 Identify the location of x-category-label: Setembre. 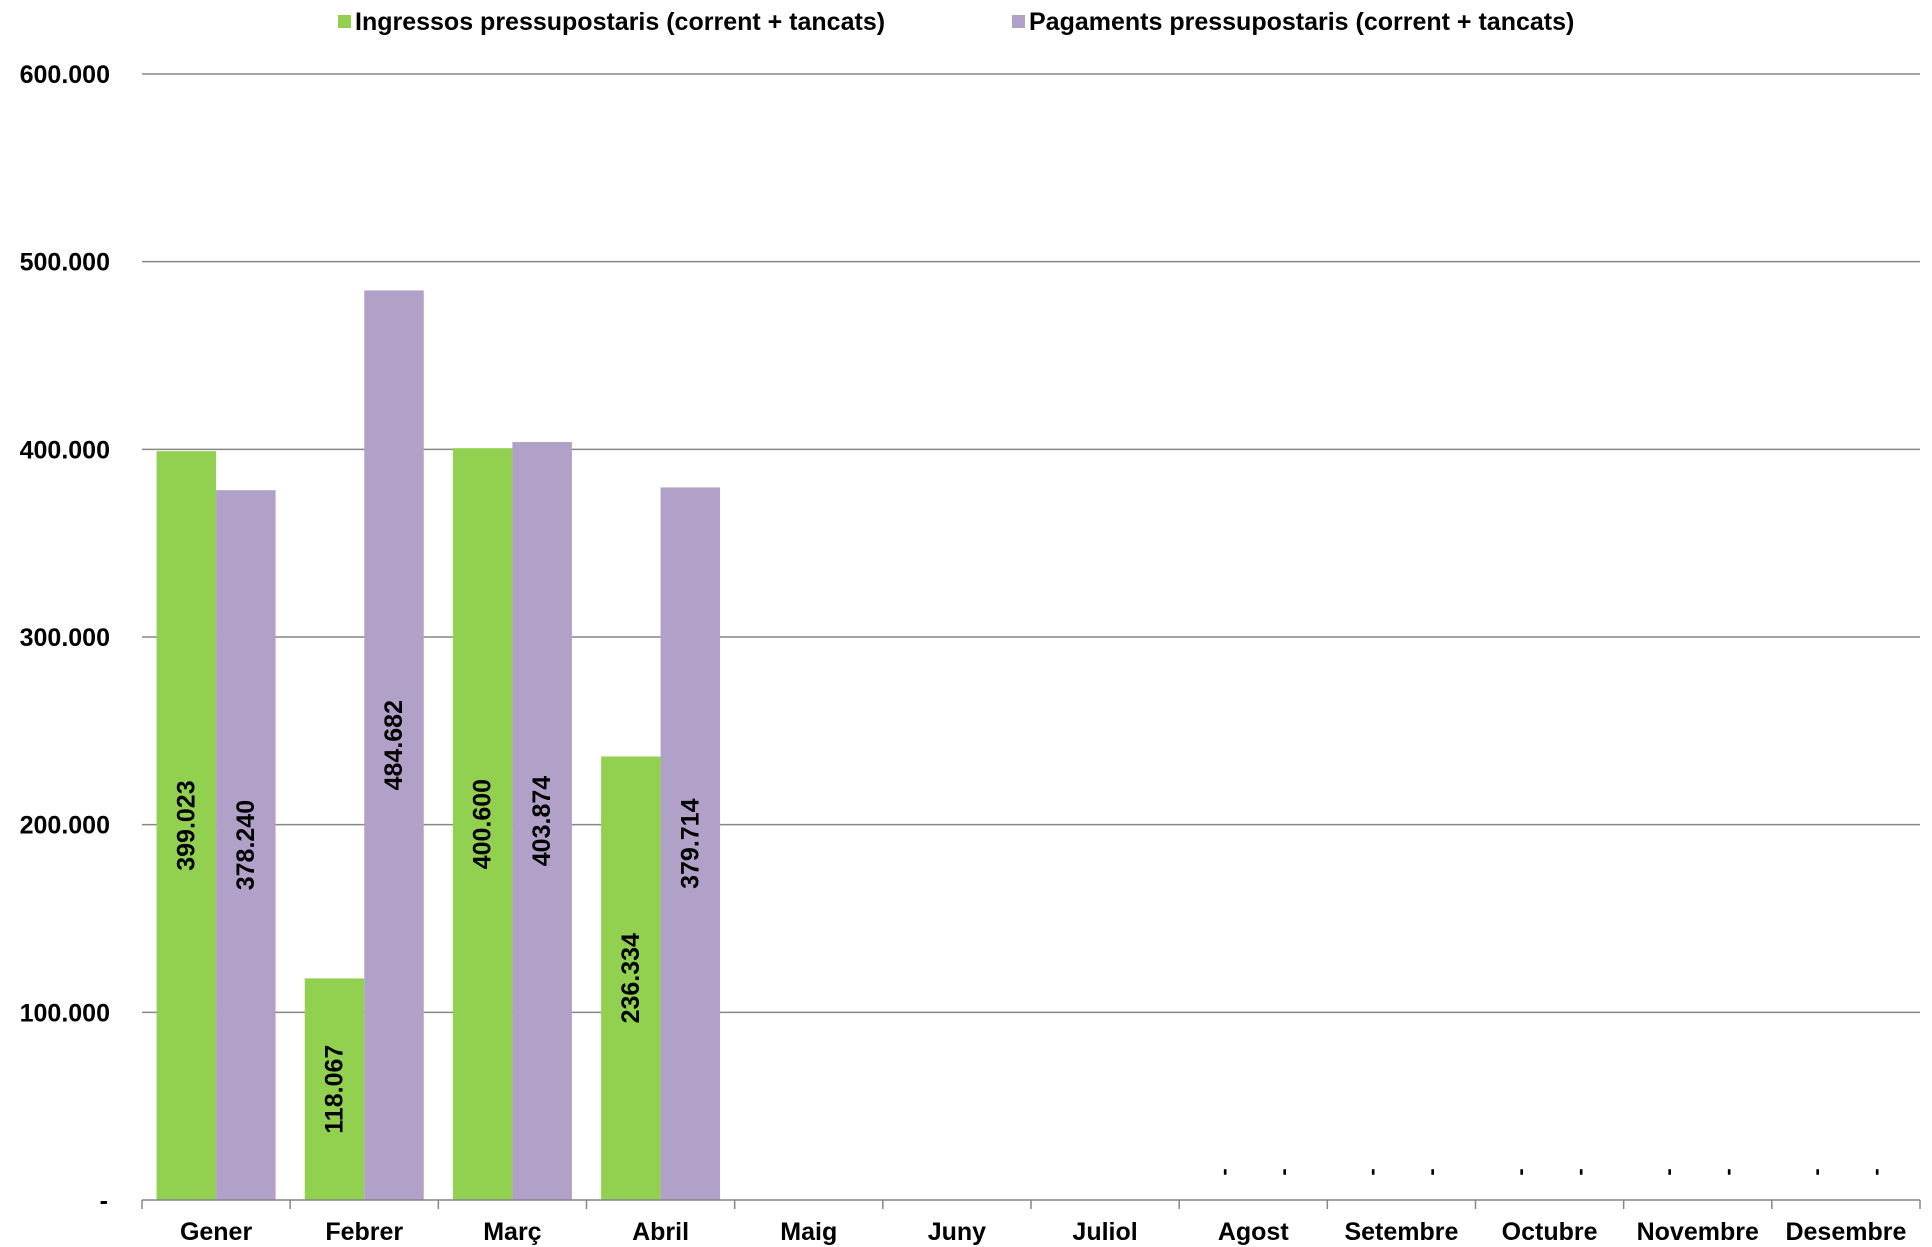
(1401, 1232).